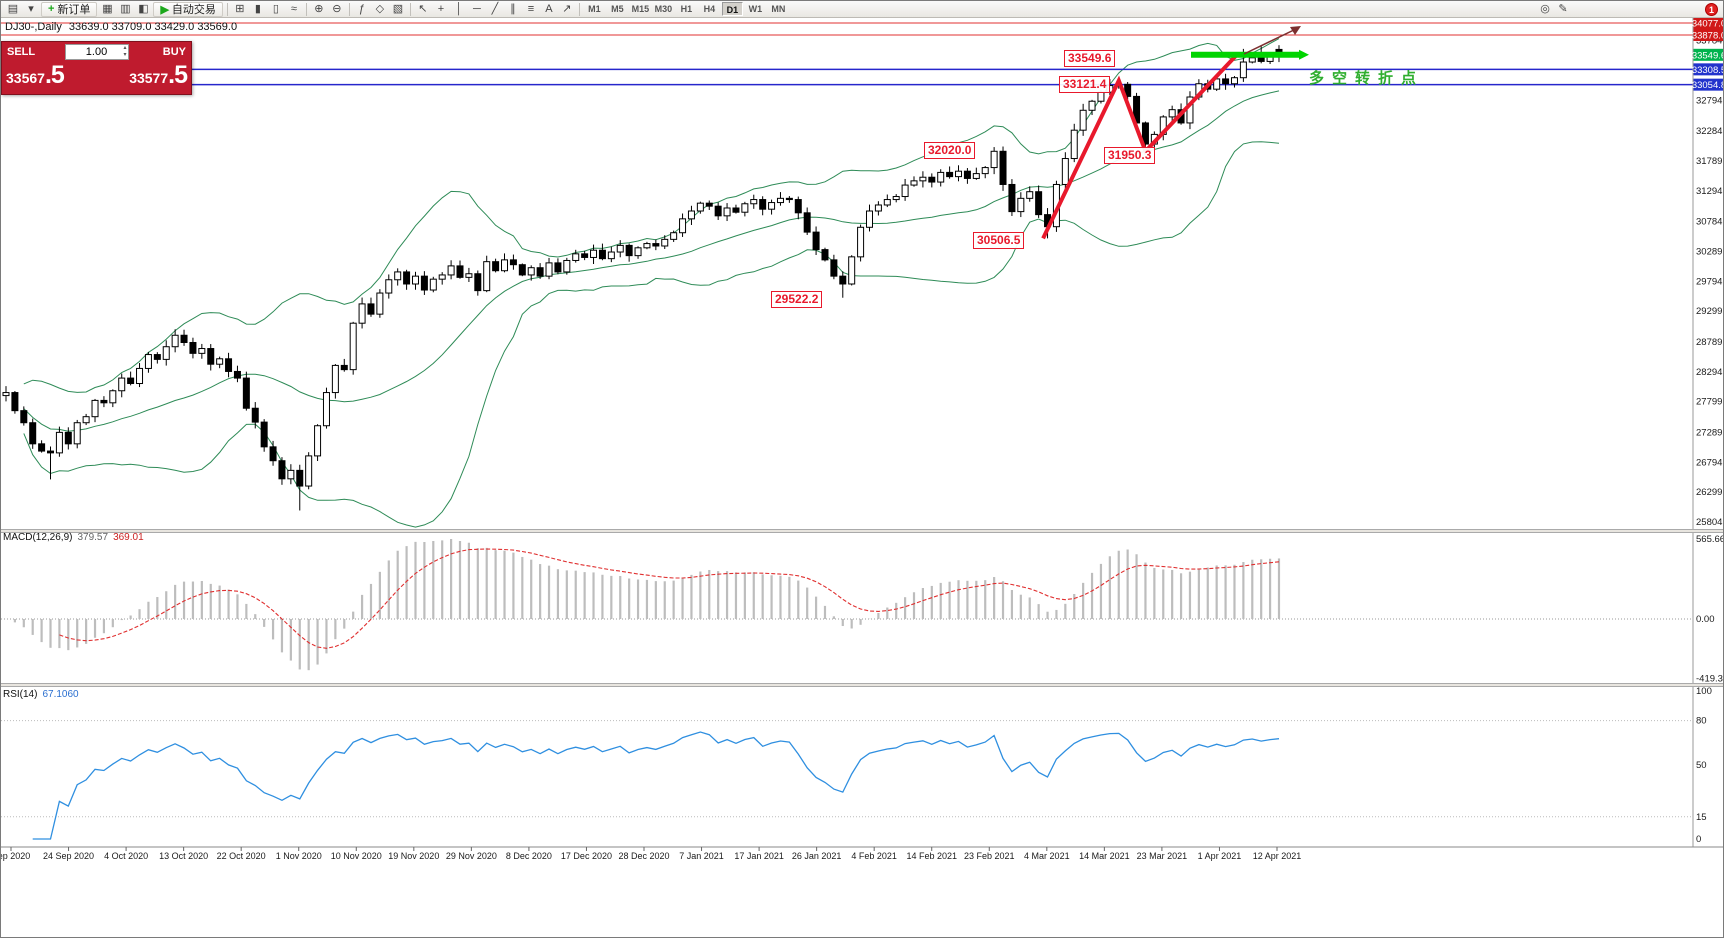  Describe the element at coordinates (778, 9) in the screenshot. I see `timeframe-button-MN: MN` at that location.